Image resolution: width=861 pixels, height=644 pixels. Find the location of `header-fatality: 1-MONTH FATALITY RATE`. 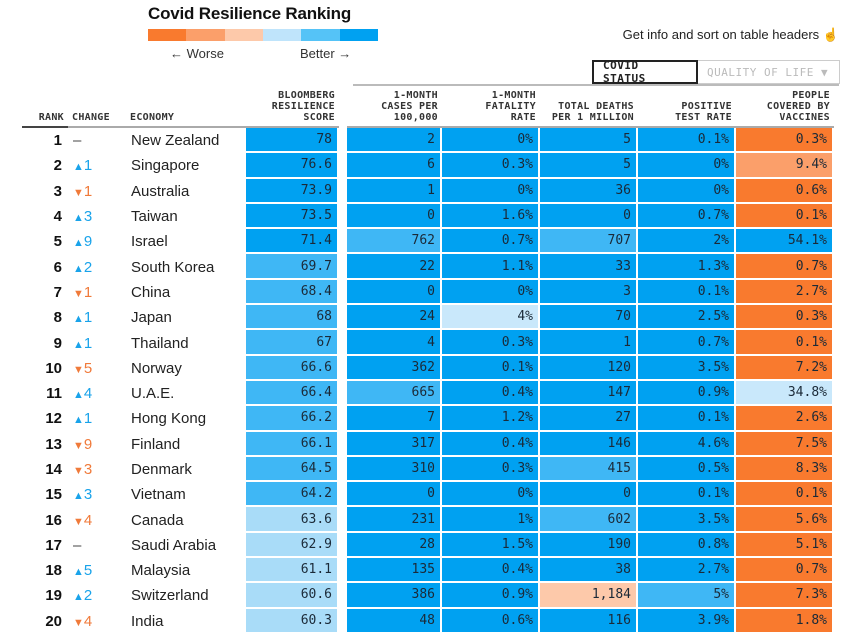

header-fatality: 1-MONTH FATALITY RATE is located at coordinates (491, 109).